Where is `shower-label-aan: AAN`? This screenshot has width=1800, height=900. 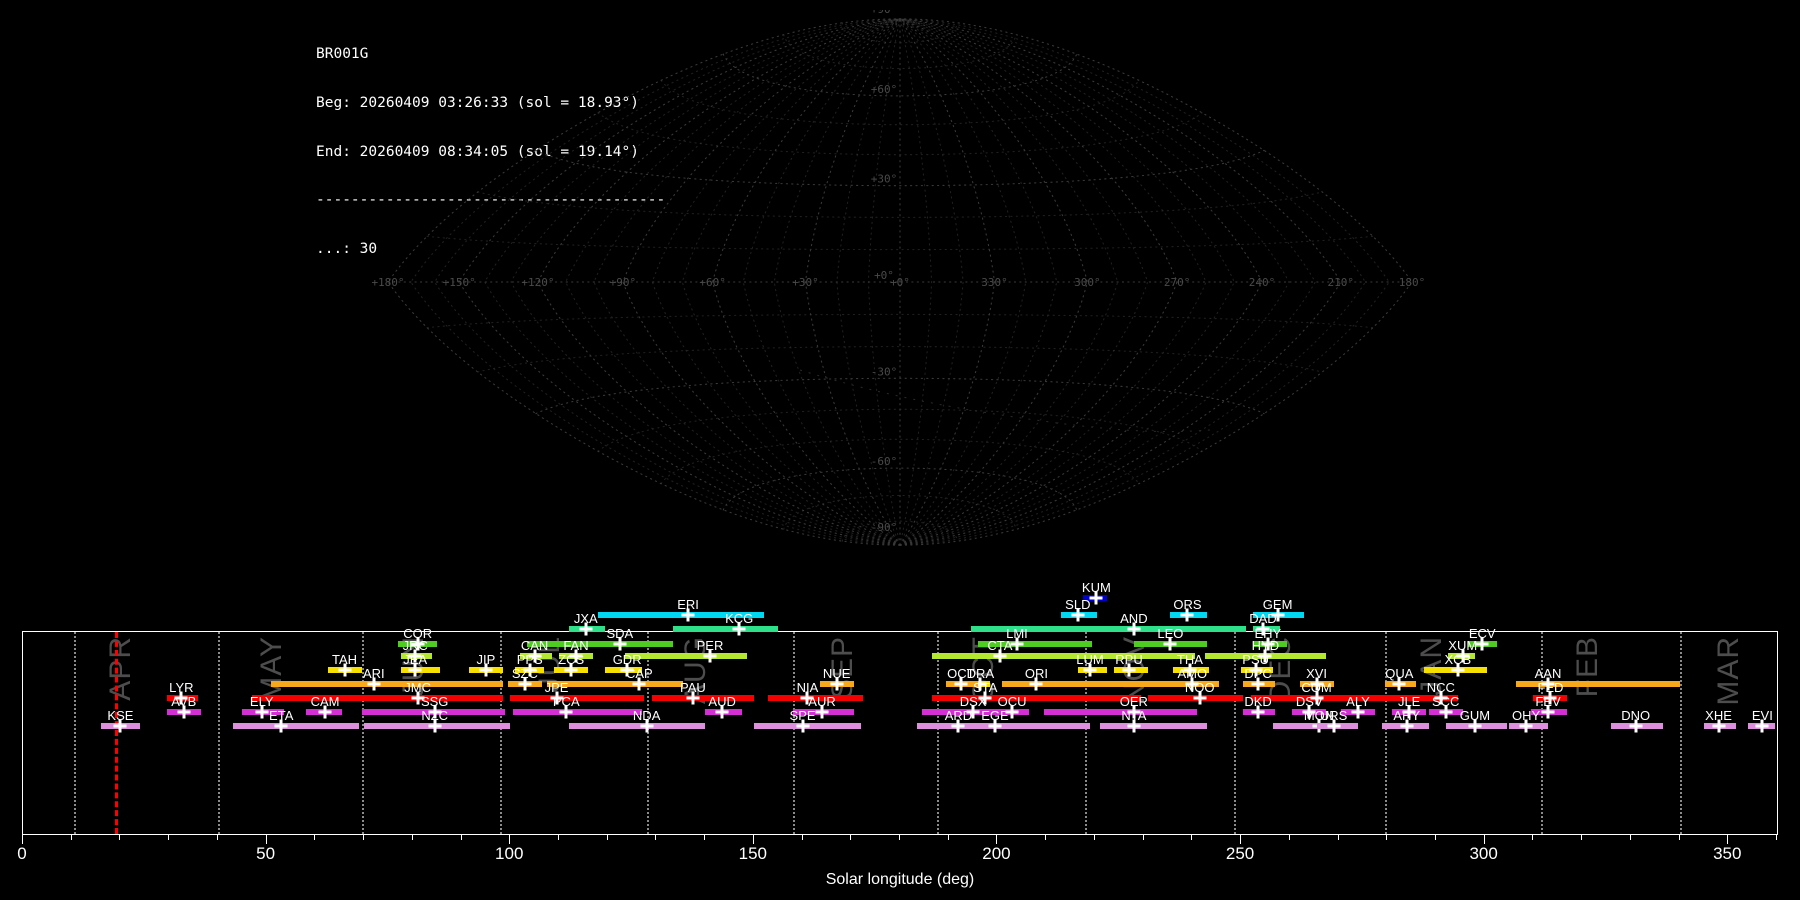 shower-label-aan: AAN is located at coordinates (1548, 673).